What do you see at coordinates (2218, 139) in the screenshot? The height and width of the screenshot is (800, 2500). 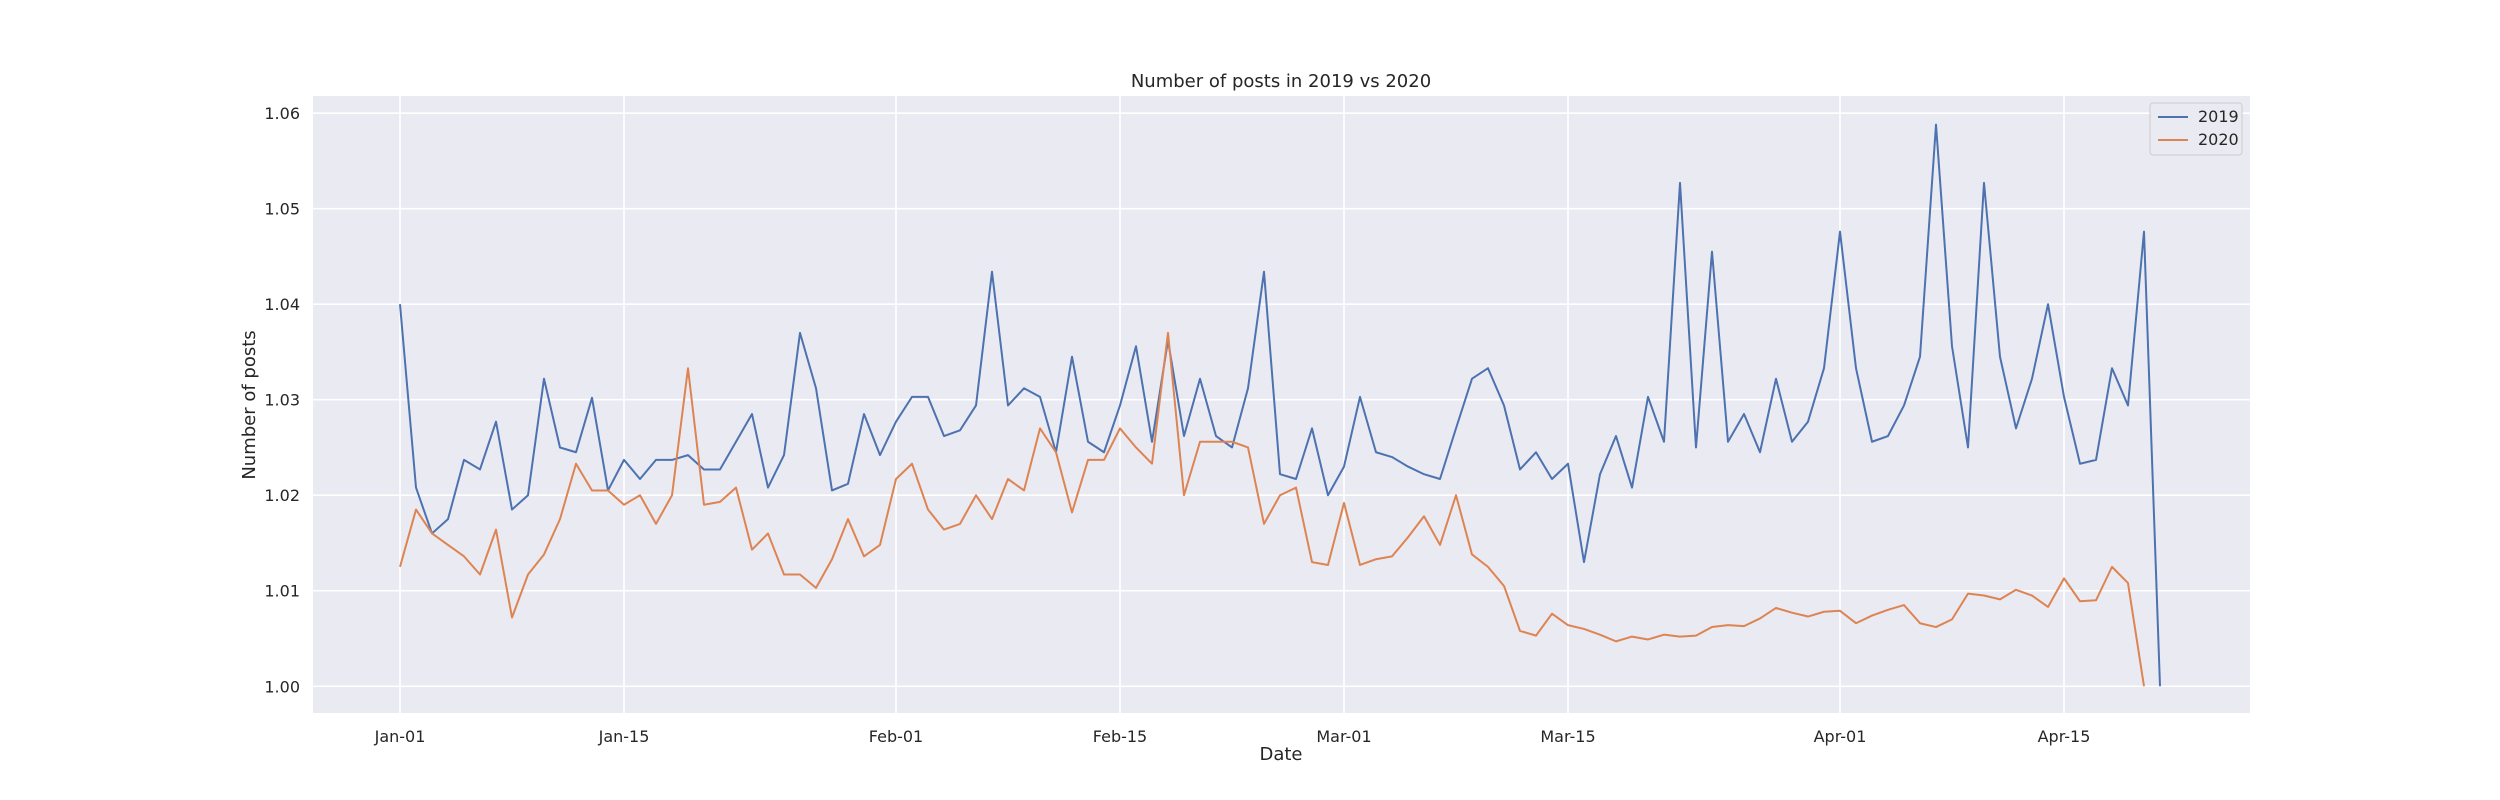 I see `legend-label-2020: 2020` at bounding box center [2218, 139].